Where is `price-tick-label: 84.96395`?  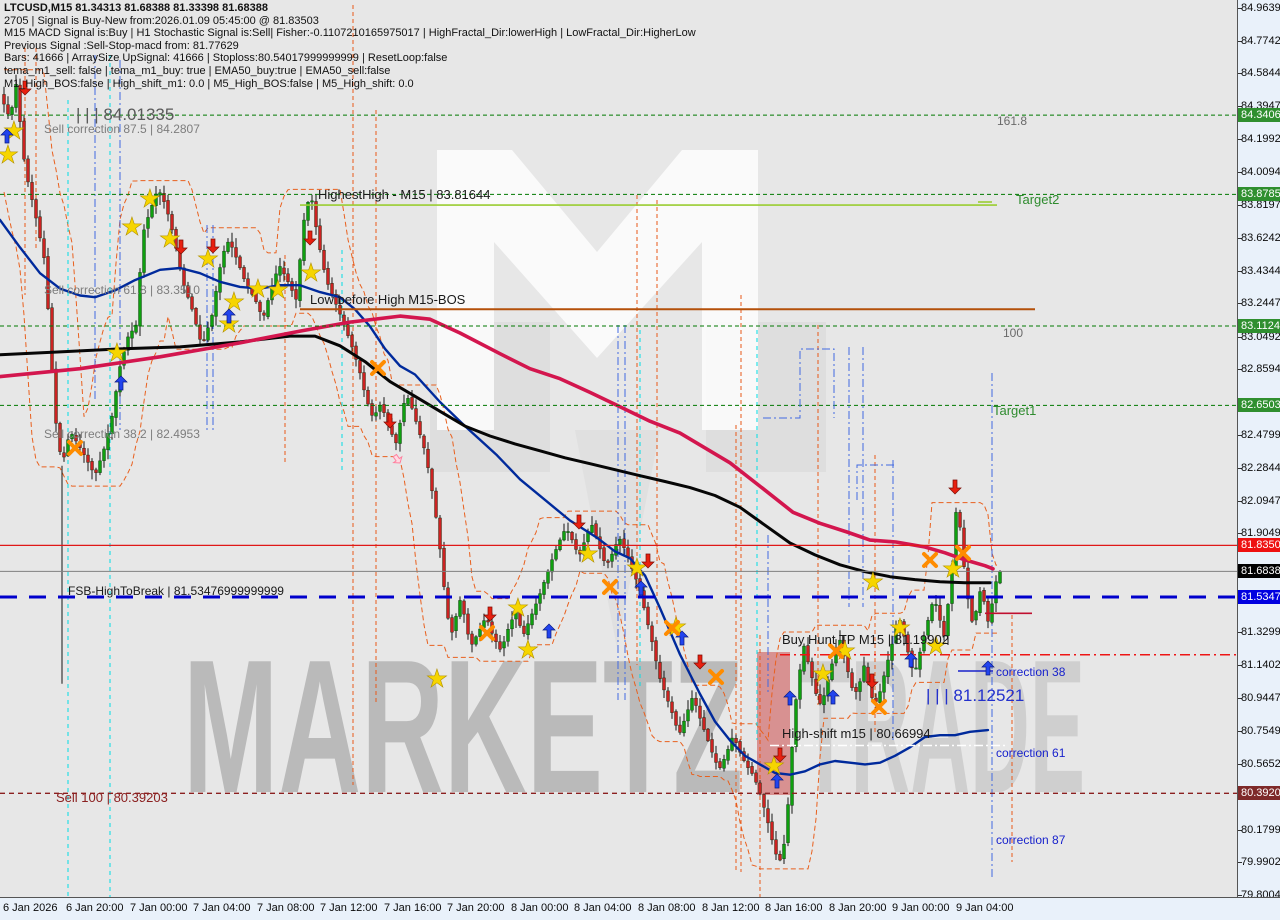
price-tick-label: 84.96395 is located at coordinates (1260, 7).